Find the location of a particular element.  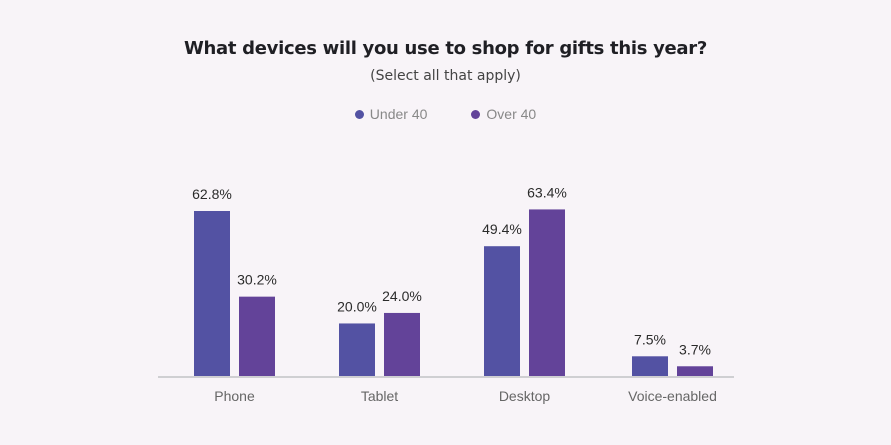

legend-item-over-40: Over 40 is located at coordinates (503, 114).